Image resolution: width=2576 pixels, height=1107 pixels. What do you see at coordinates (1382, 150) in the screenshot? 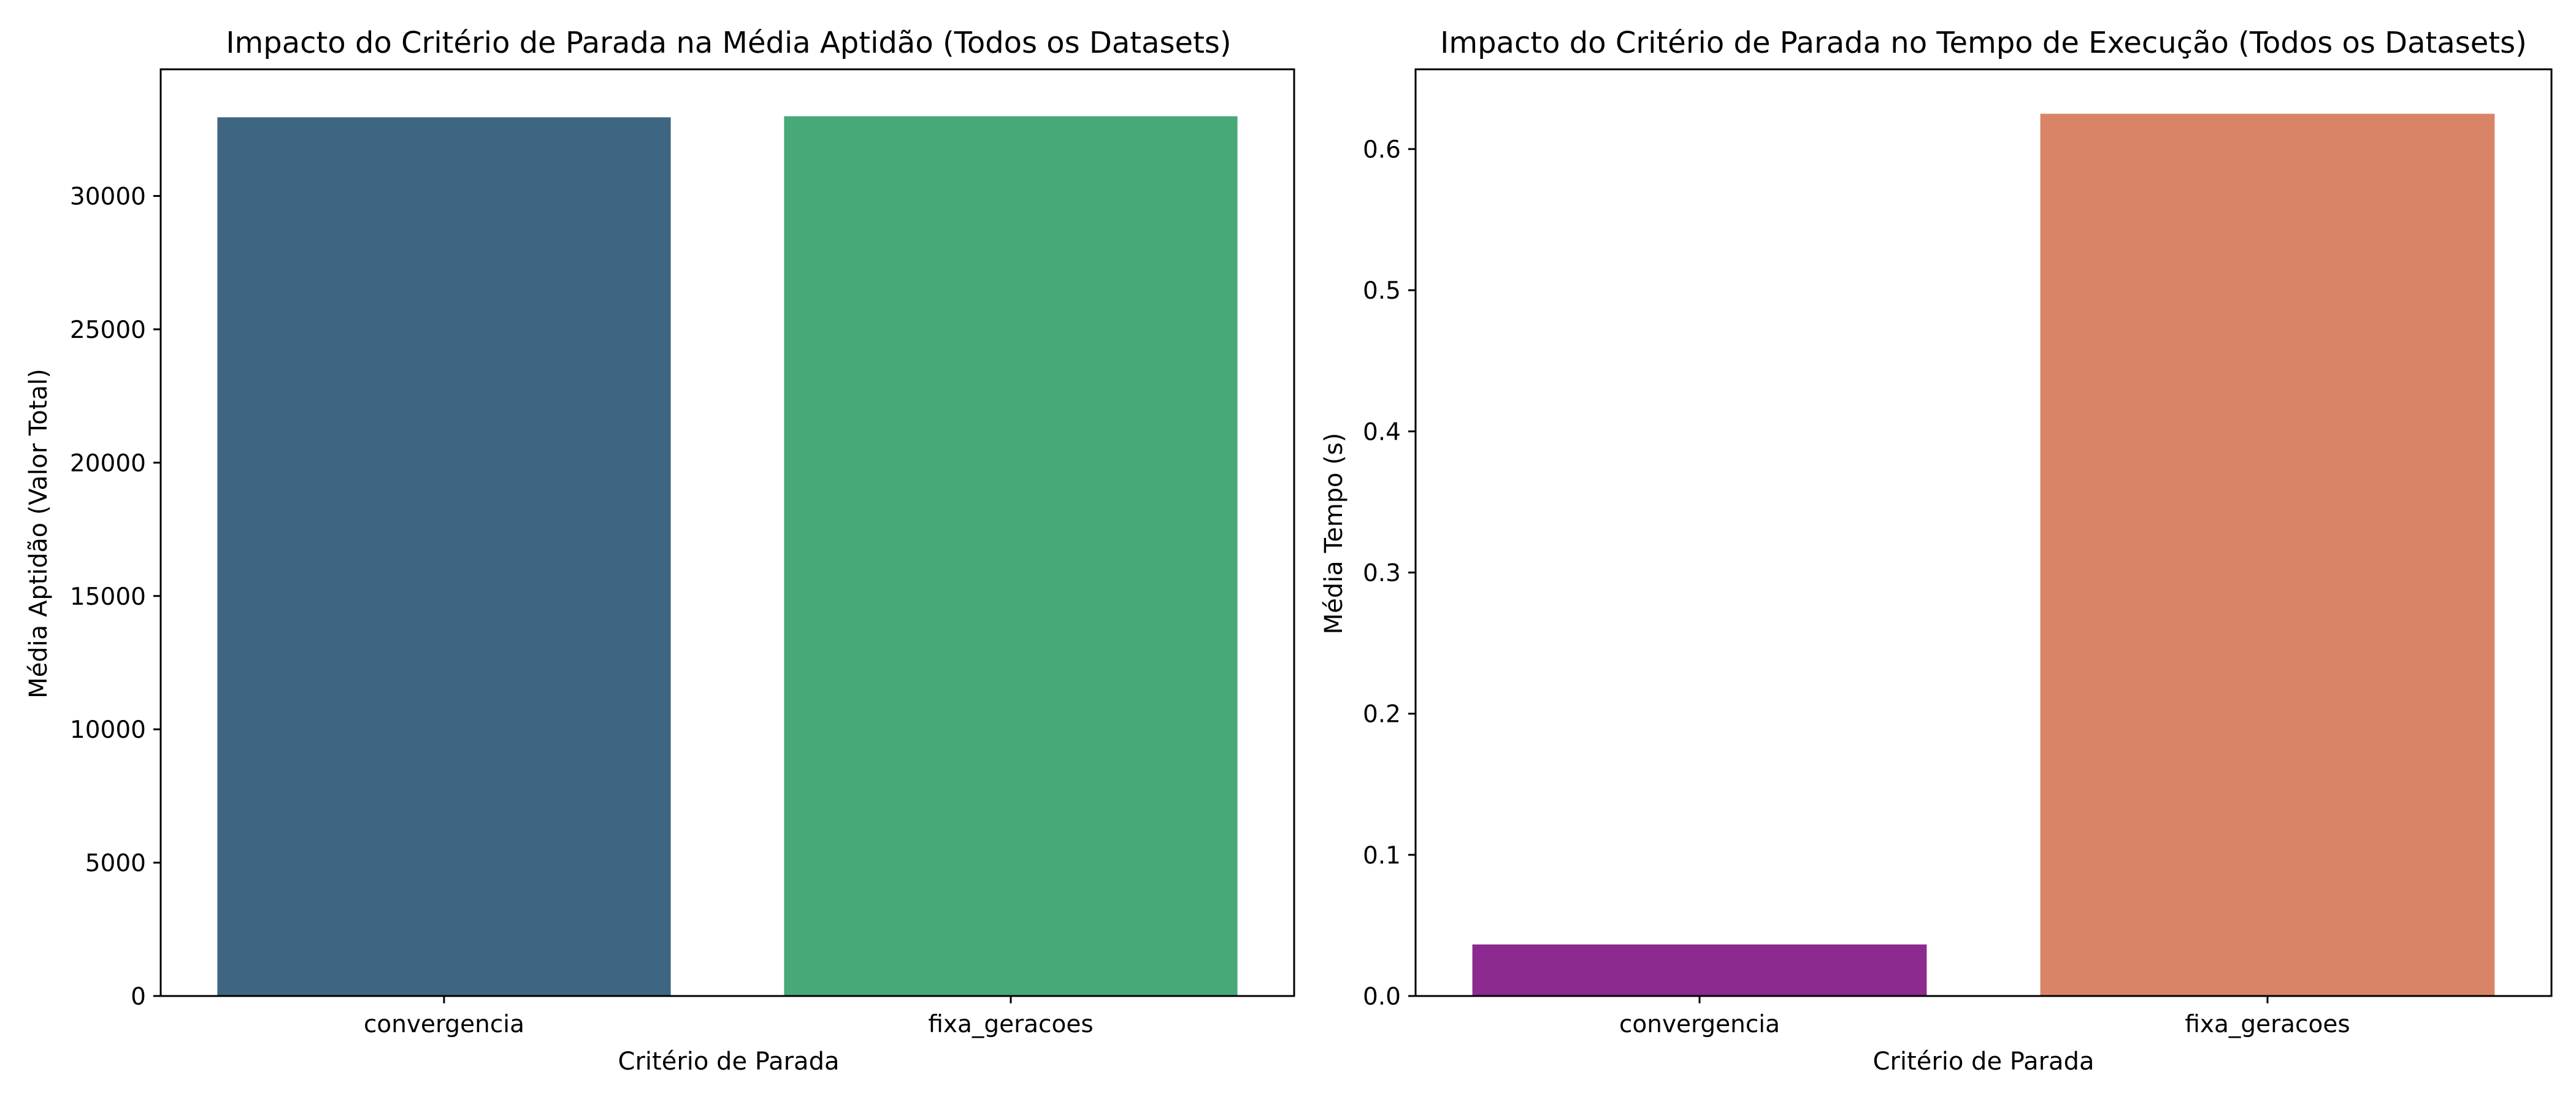
I see `y-tick-label: 0.6` at bounding box center [1382, 150].